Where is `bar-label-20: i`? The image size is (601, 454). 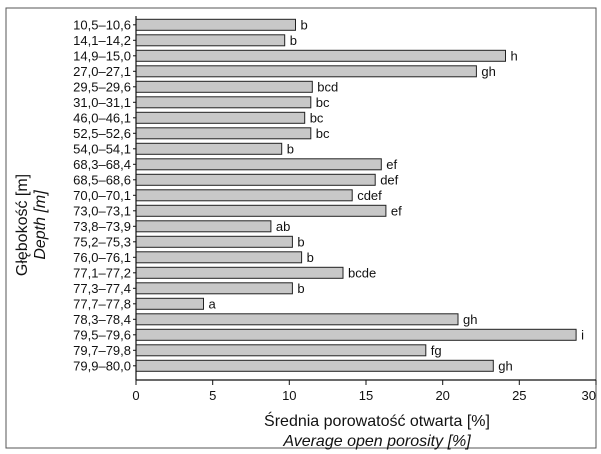
bar-label-20: i is located at coordinates (582, 334).